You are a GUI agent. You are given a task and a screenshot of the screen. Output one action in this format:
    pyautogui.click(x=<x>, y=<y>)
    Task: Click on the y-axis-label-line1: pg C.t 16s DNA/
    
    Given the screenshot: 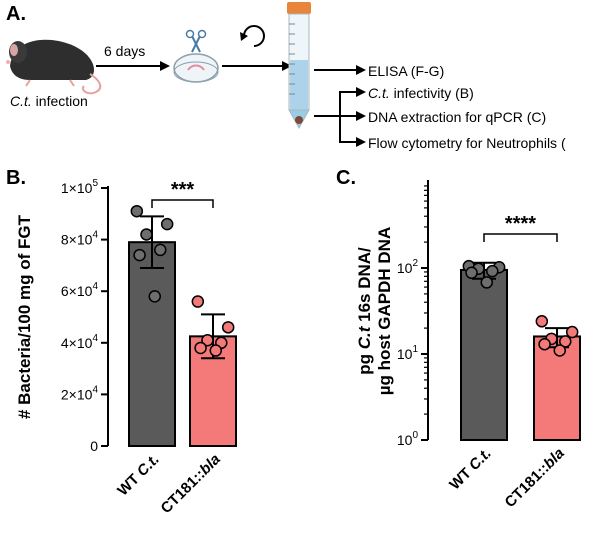 What is the action you would take?
    pyautogui.click(x=364, y=311)
    